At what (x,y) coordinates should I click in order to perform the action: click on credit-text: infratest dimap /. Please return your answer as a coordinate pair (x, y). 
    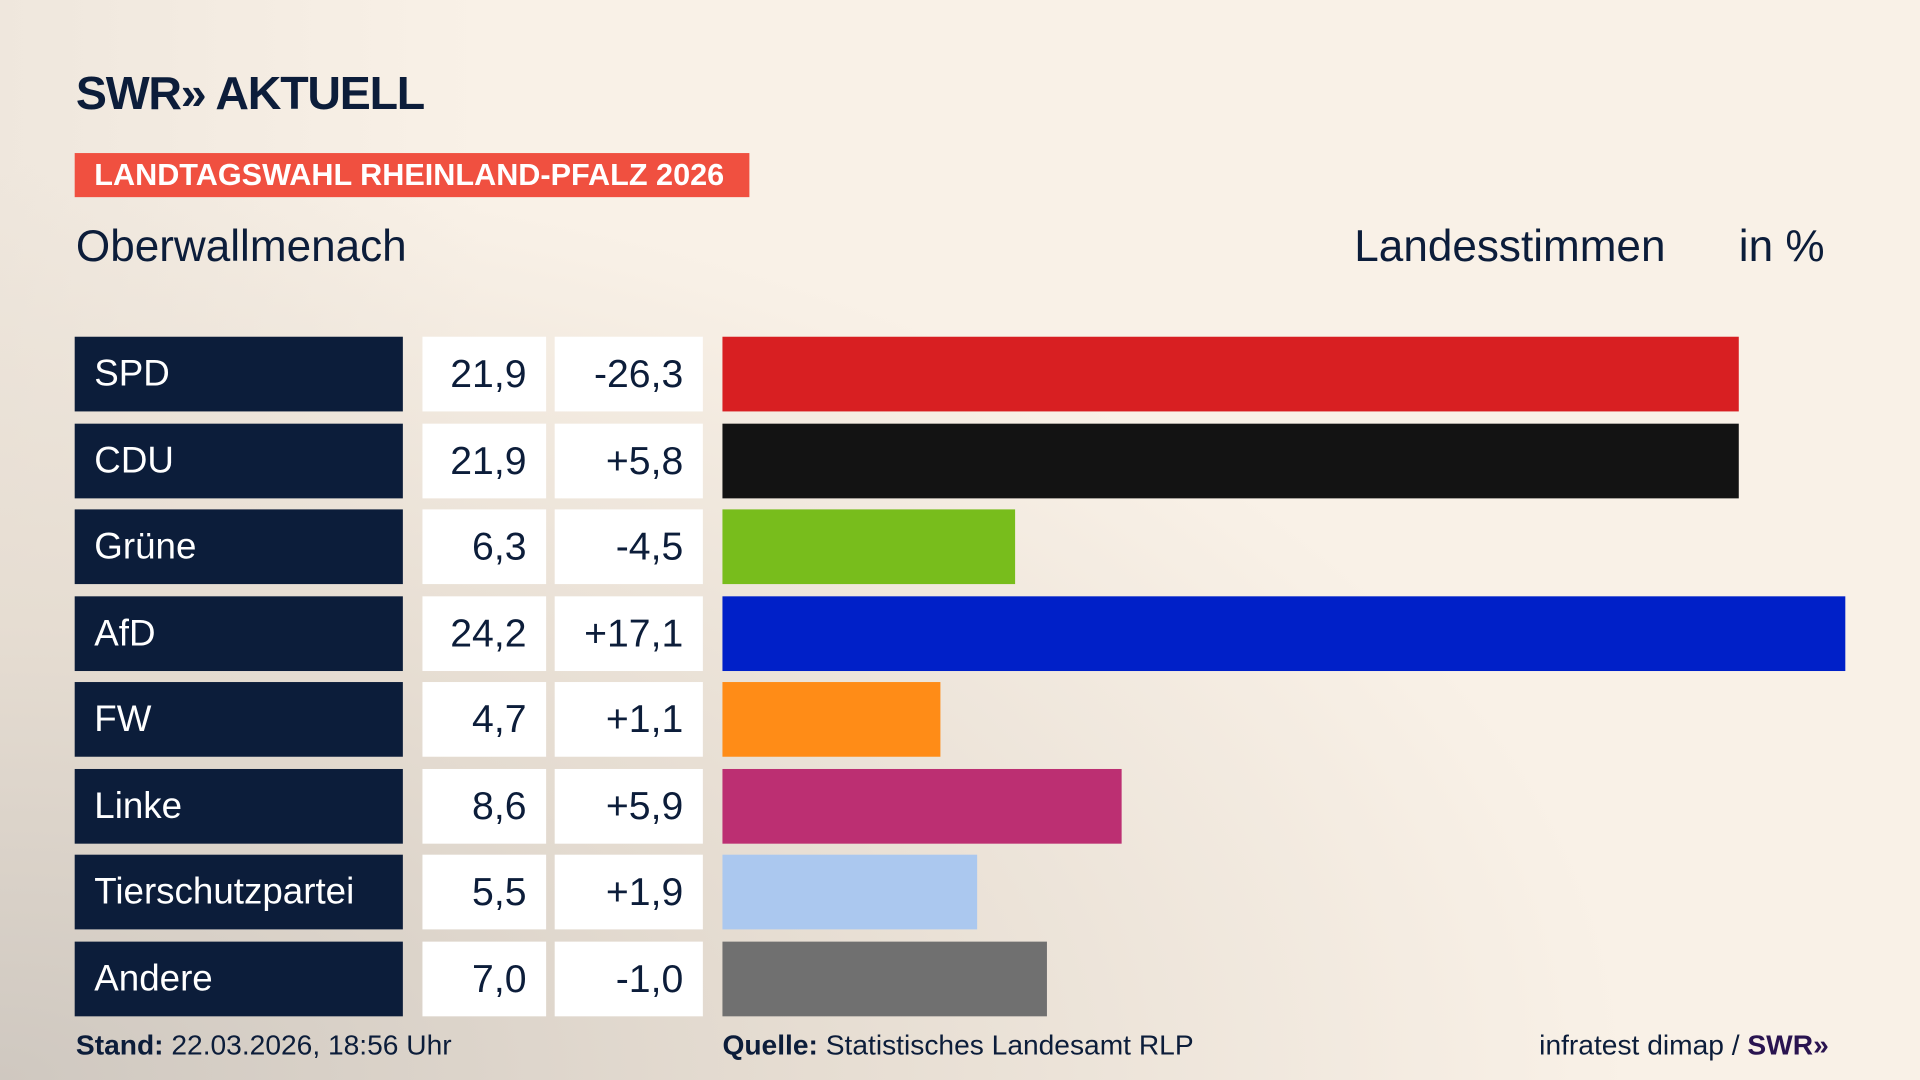
    Looking at the image, I should click on (1643, 1044).